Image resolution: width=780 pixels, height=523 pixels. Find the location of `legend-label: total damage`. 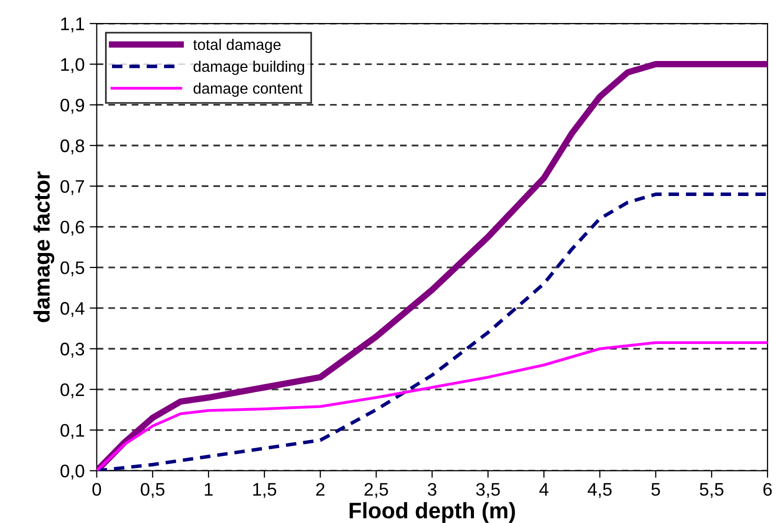

legend-label: total damage is located at coordinates (237, 46).